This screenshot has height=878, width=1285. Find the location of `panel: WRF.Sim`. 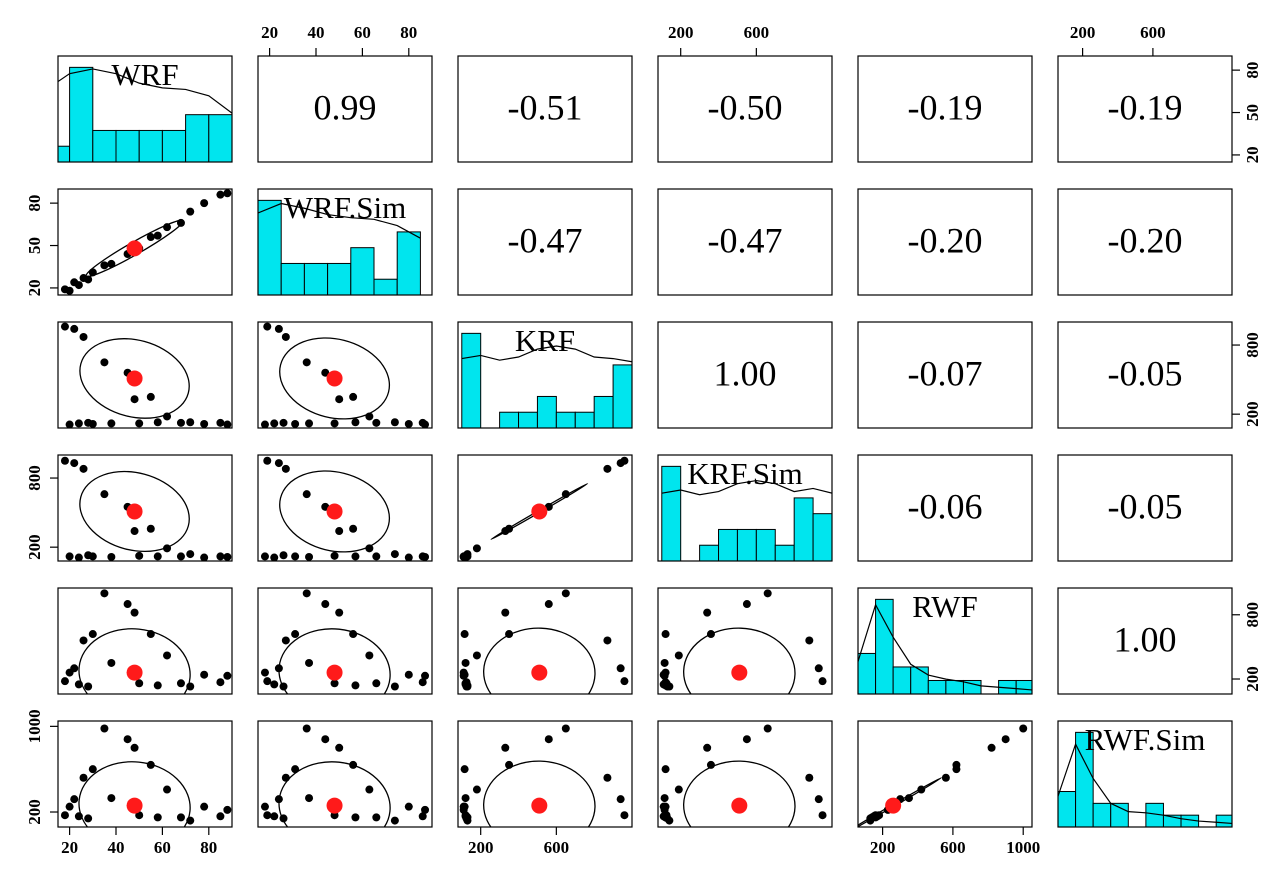

panel: WRF.Sim is located at coordinates (345, 242).